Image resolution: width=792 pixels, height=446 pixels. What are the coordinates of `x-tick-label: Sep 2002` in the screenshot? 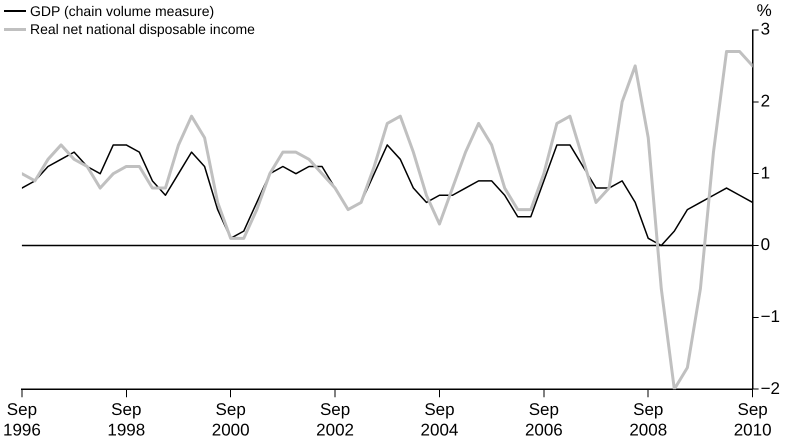 It's located at (335, 420).